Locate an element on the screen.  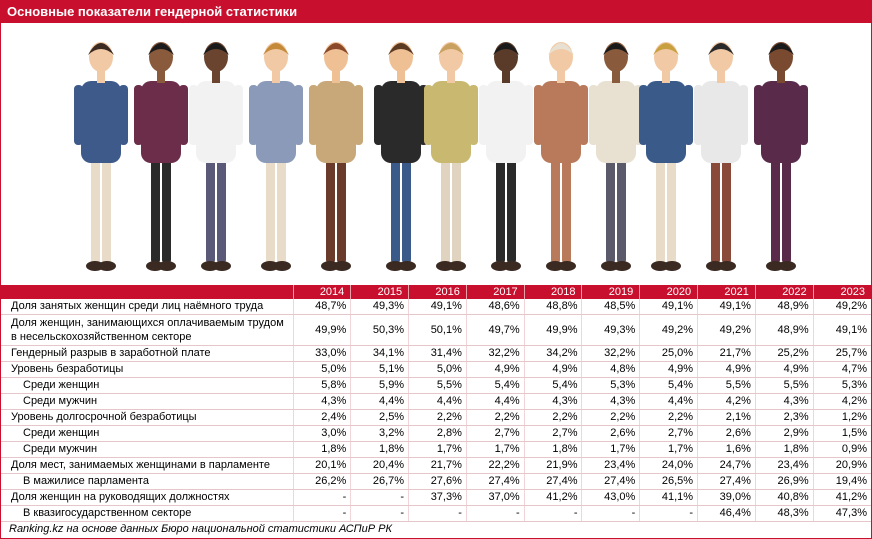
value-cell: 4,2% is located at coordinates (726, 401).